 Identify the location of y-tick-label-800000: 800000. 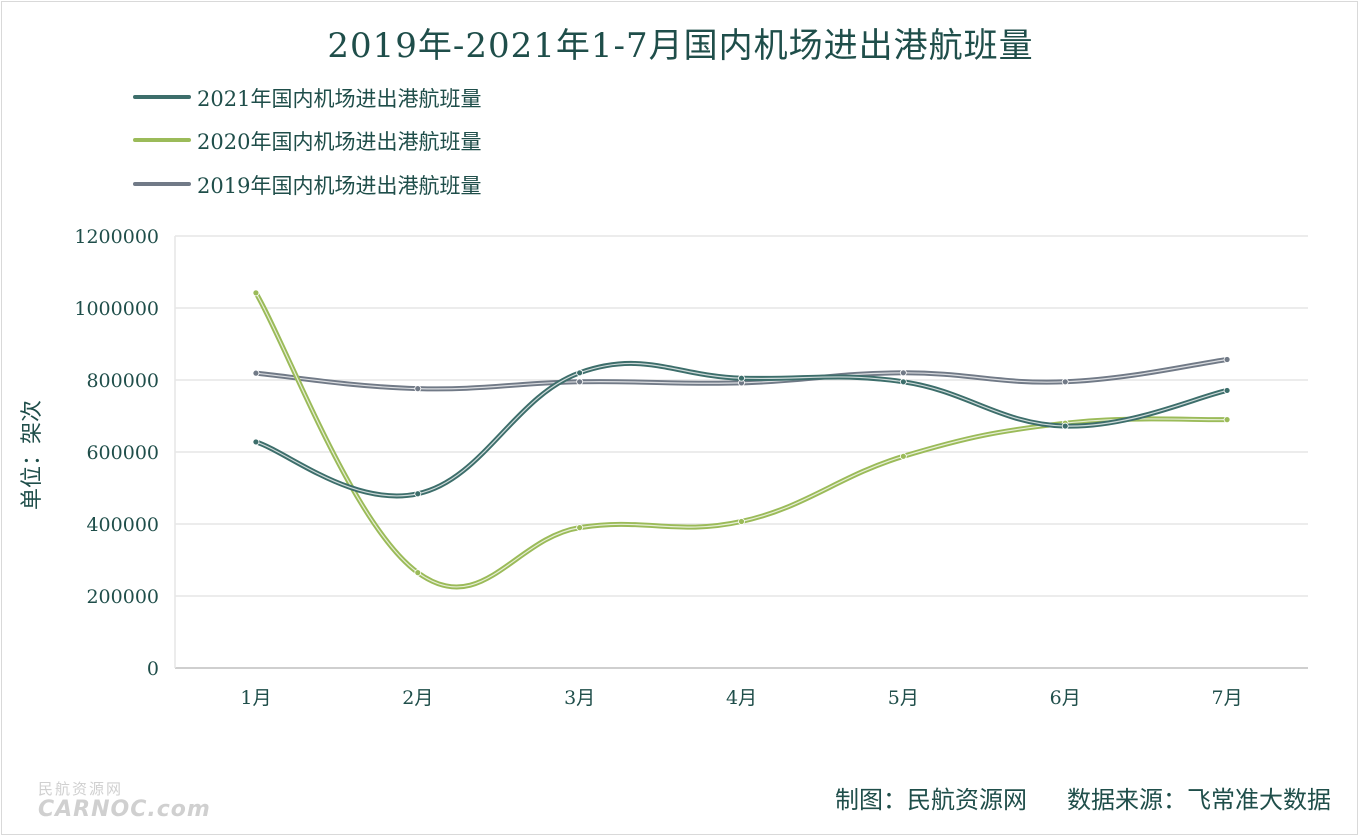
(122, 381).